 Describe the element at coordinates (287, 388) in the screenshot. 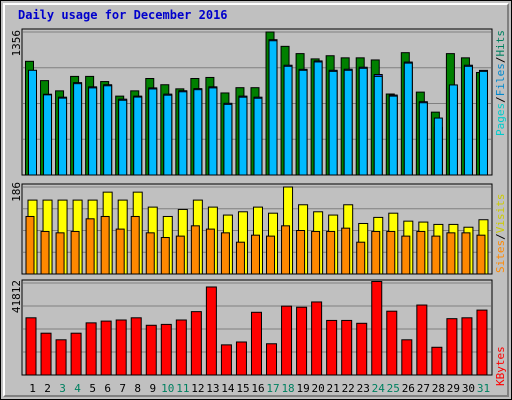

I see `day-label: 18` at that location.